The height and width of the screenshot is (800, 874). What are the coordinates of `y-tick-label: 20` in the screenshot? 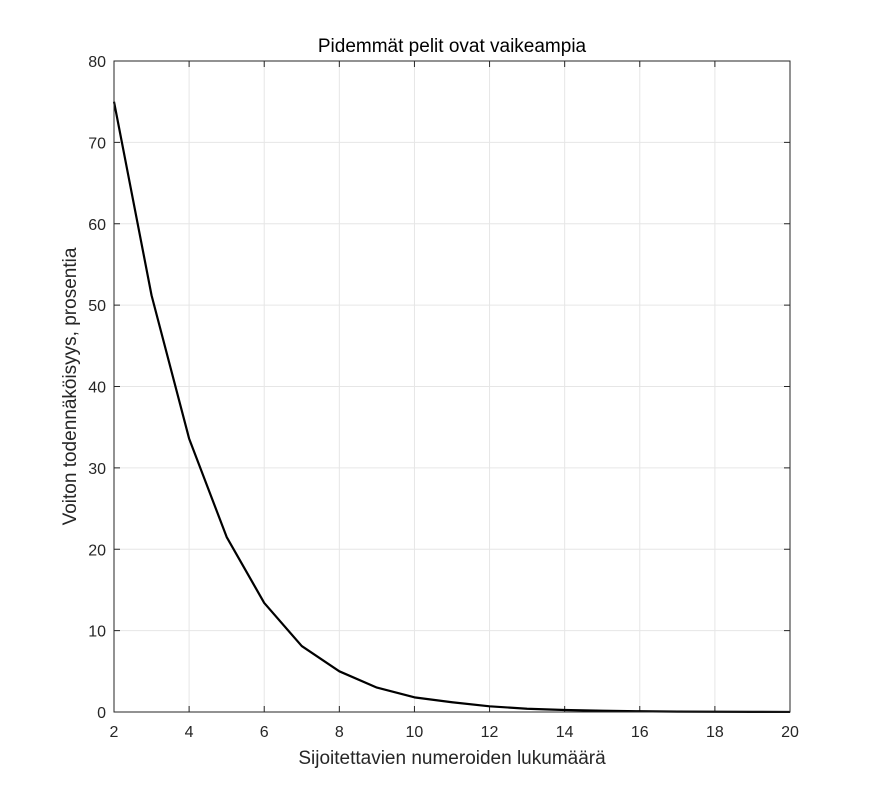 It's located at (97, 550).